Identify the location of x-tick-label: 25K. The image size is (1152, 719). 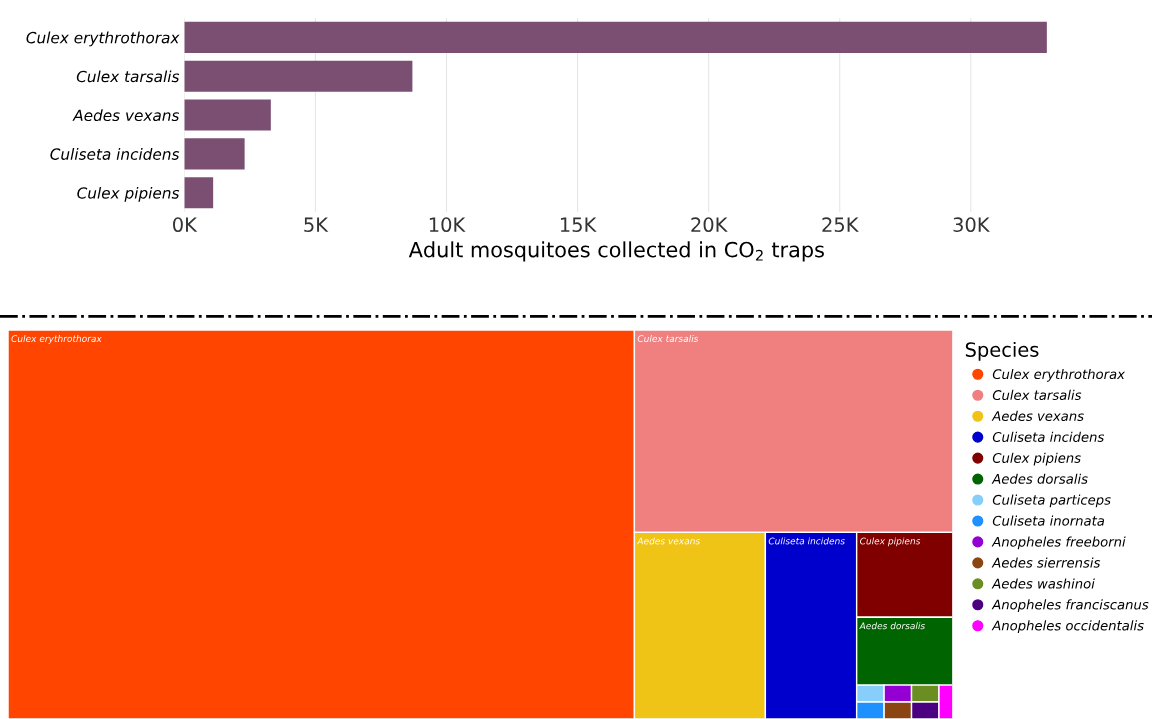
(840, 225).